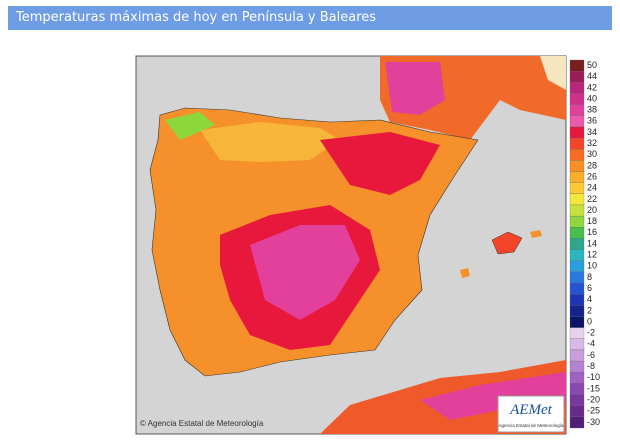  Describe the element at coordinates (592, 110) in the screenshot. I see `legend-label: 38` at that location.